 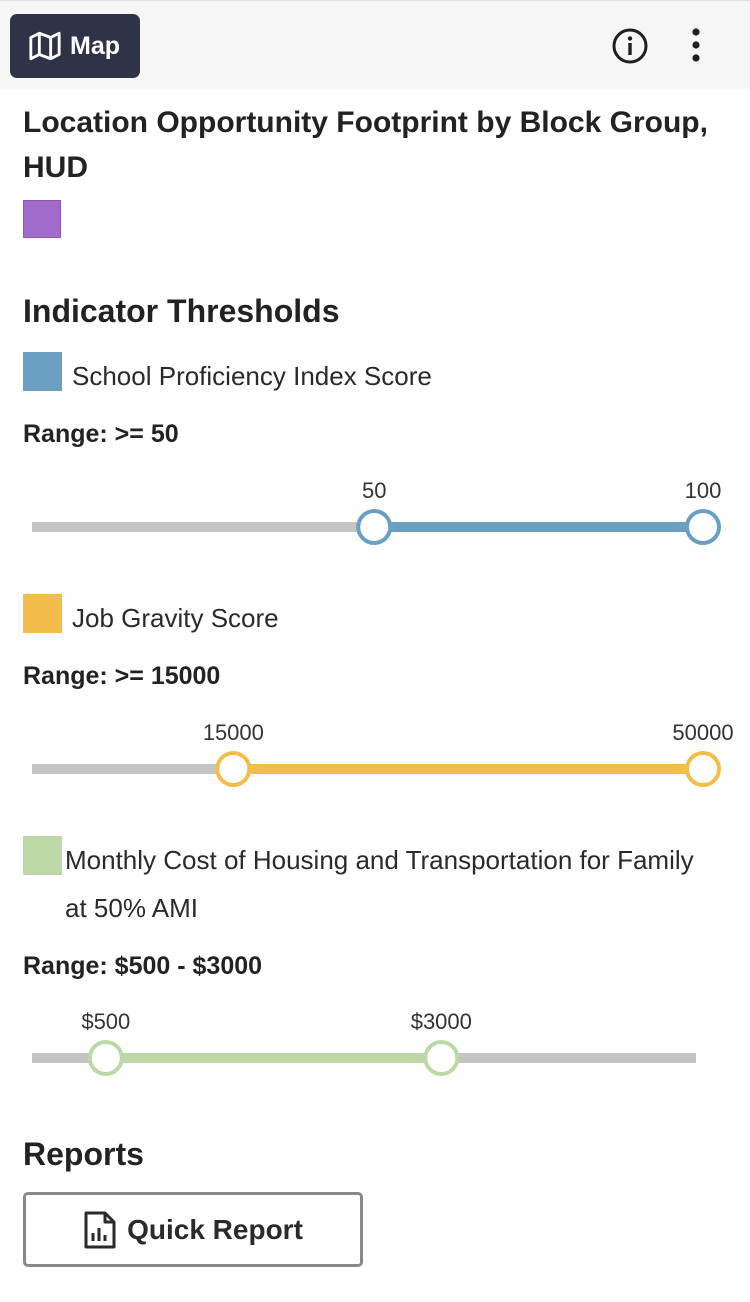 What do you see at coordinates (441, 1058) in the screenshot?
I see `slider-handle-high-housing` at bounding box center [441, 1058].